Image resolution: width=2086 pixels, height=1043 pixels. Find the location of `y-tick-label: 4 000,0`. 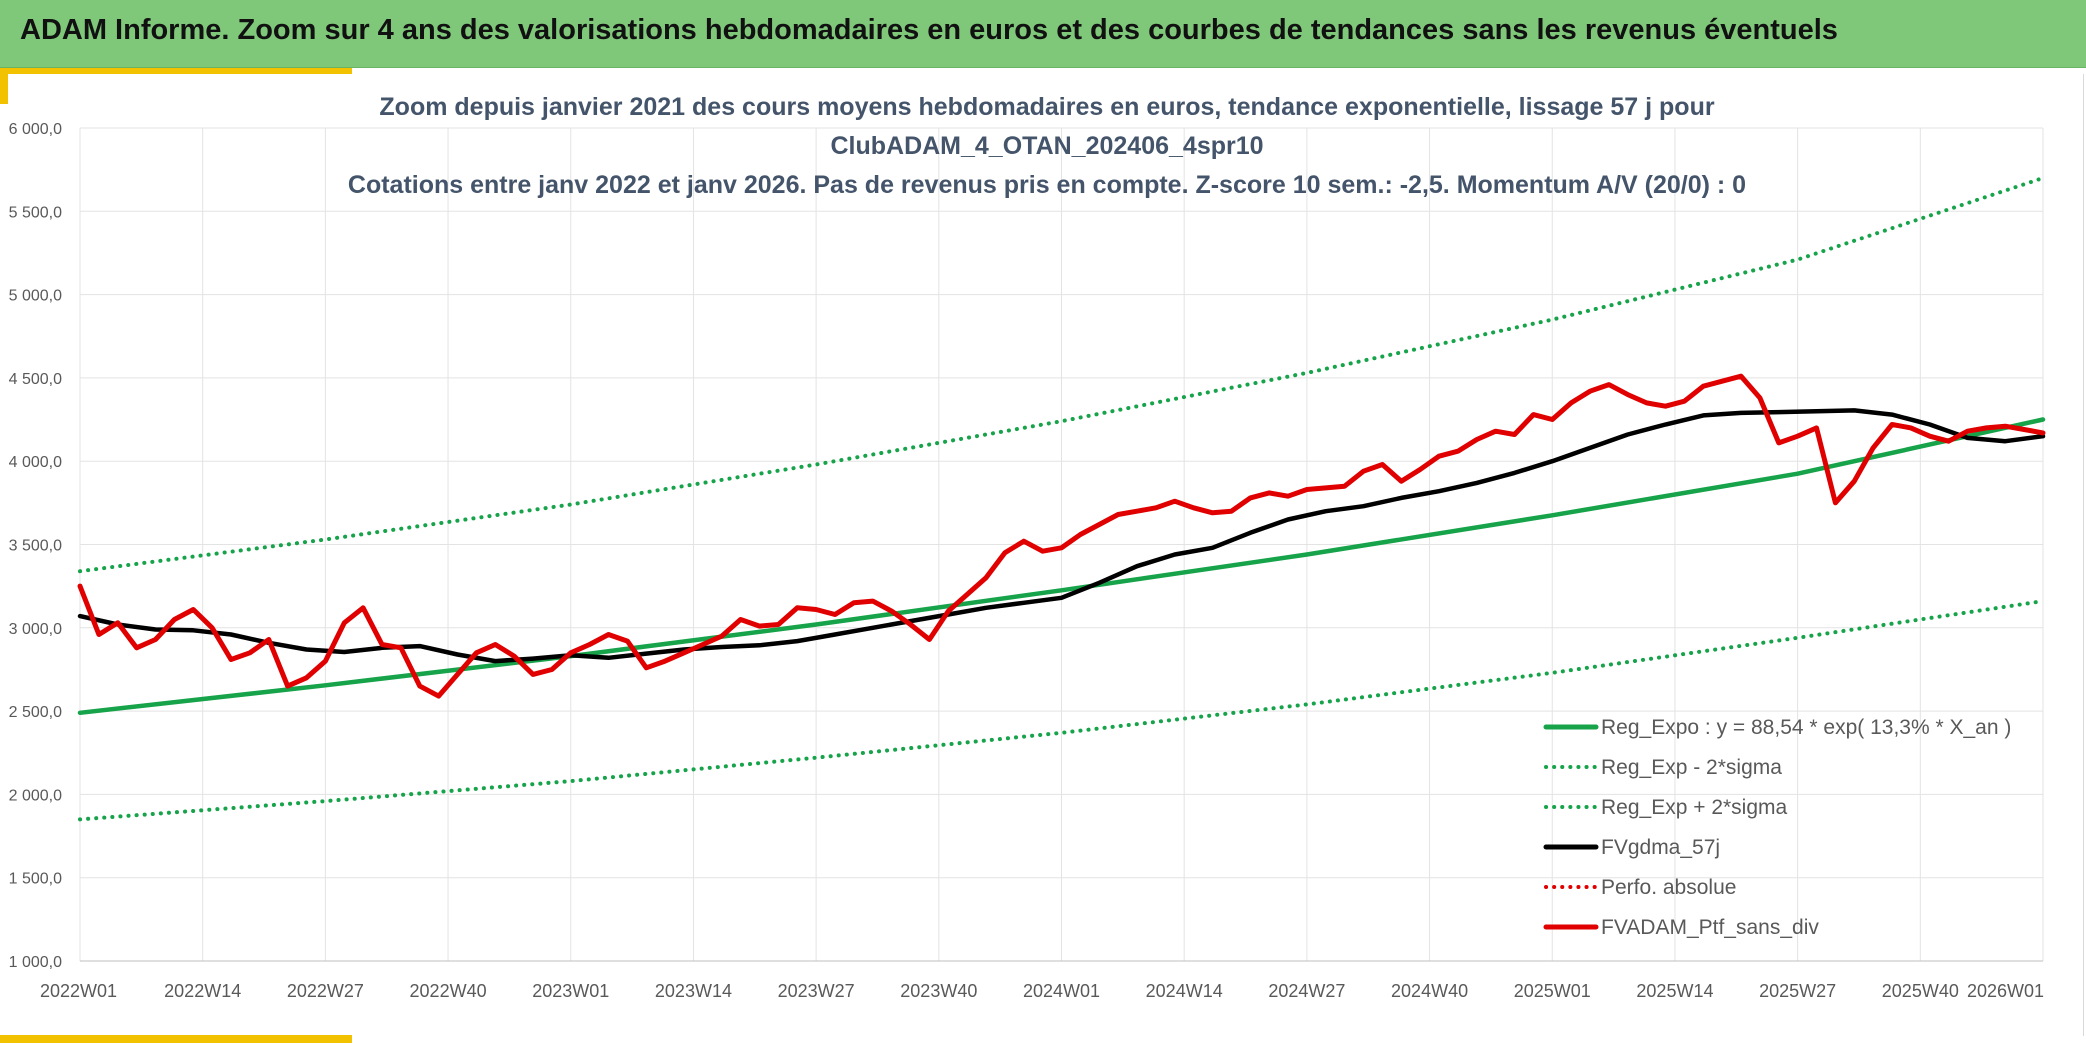

y-tick-label: 4 000,0 is located at coordinates (35, 462).